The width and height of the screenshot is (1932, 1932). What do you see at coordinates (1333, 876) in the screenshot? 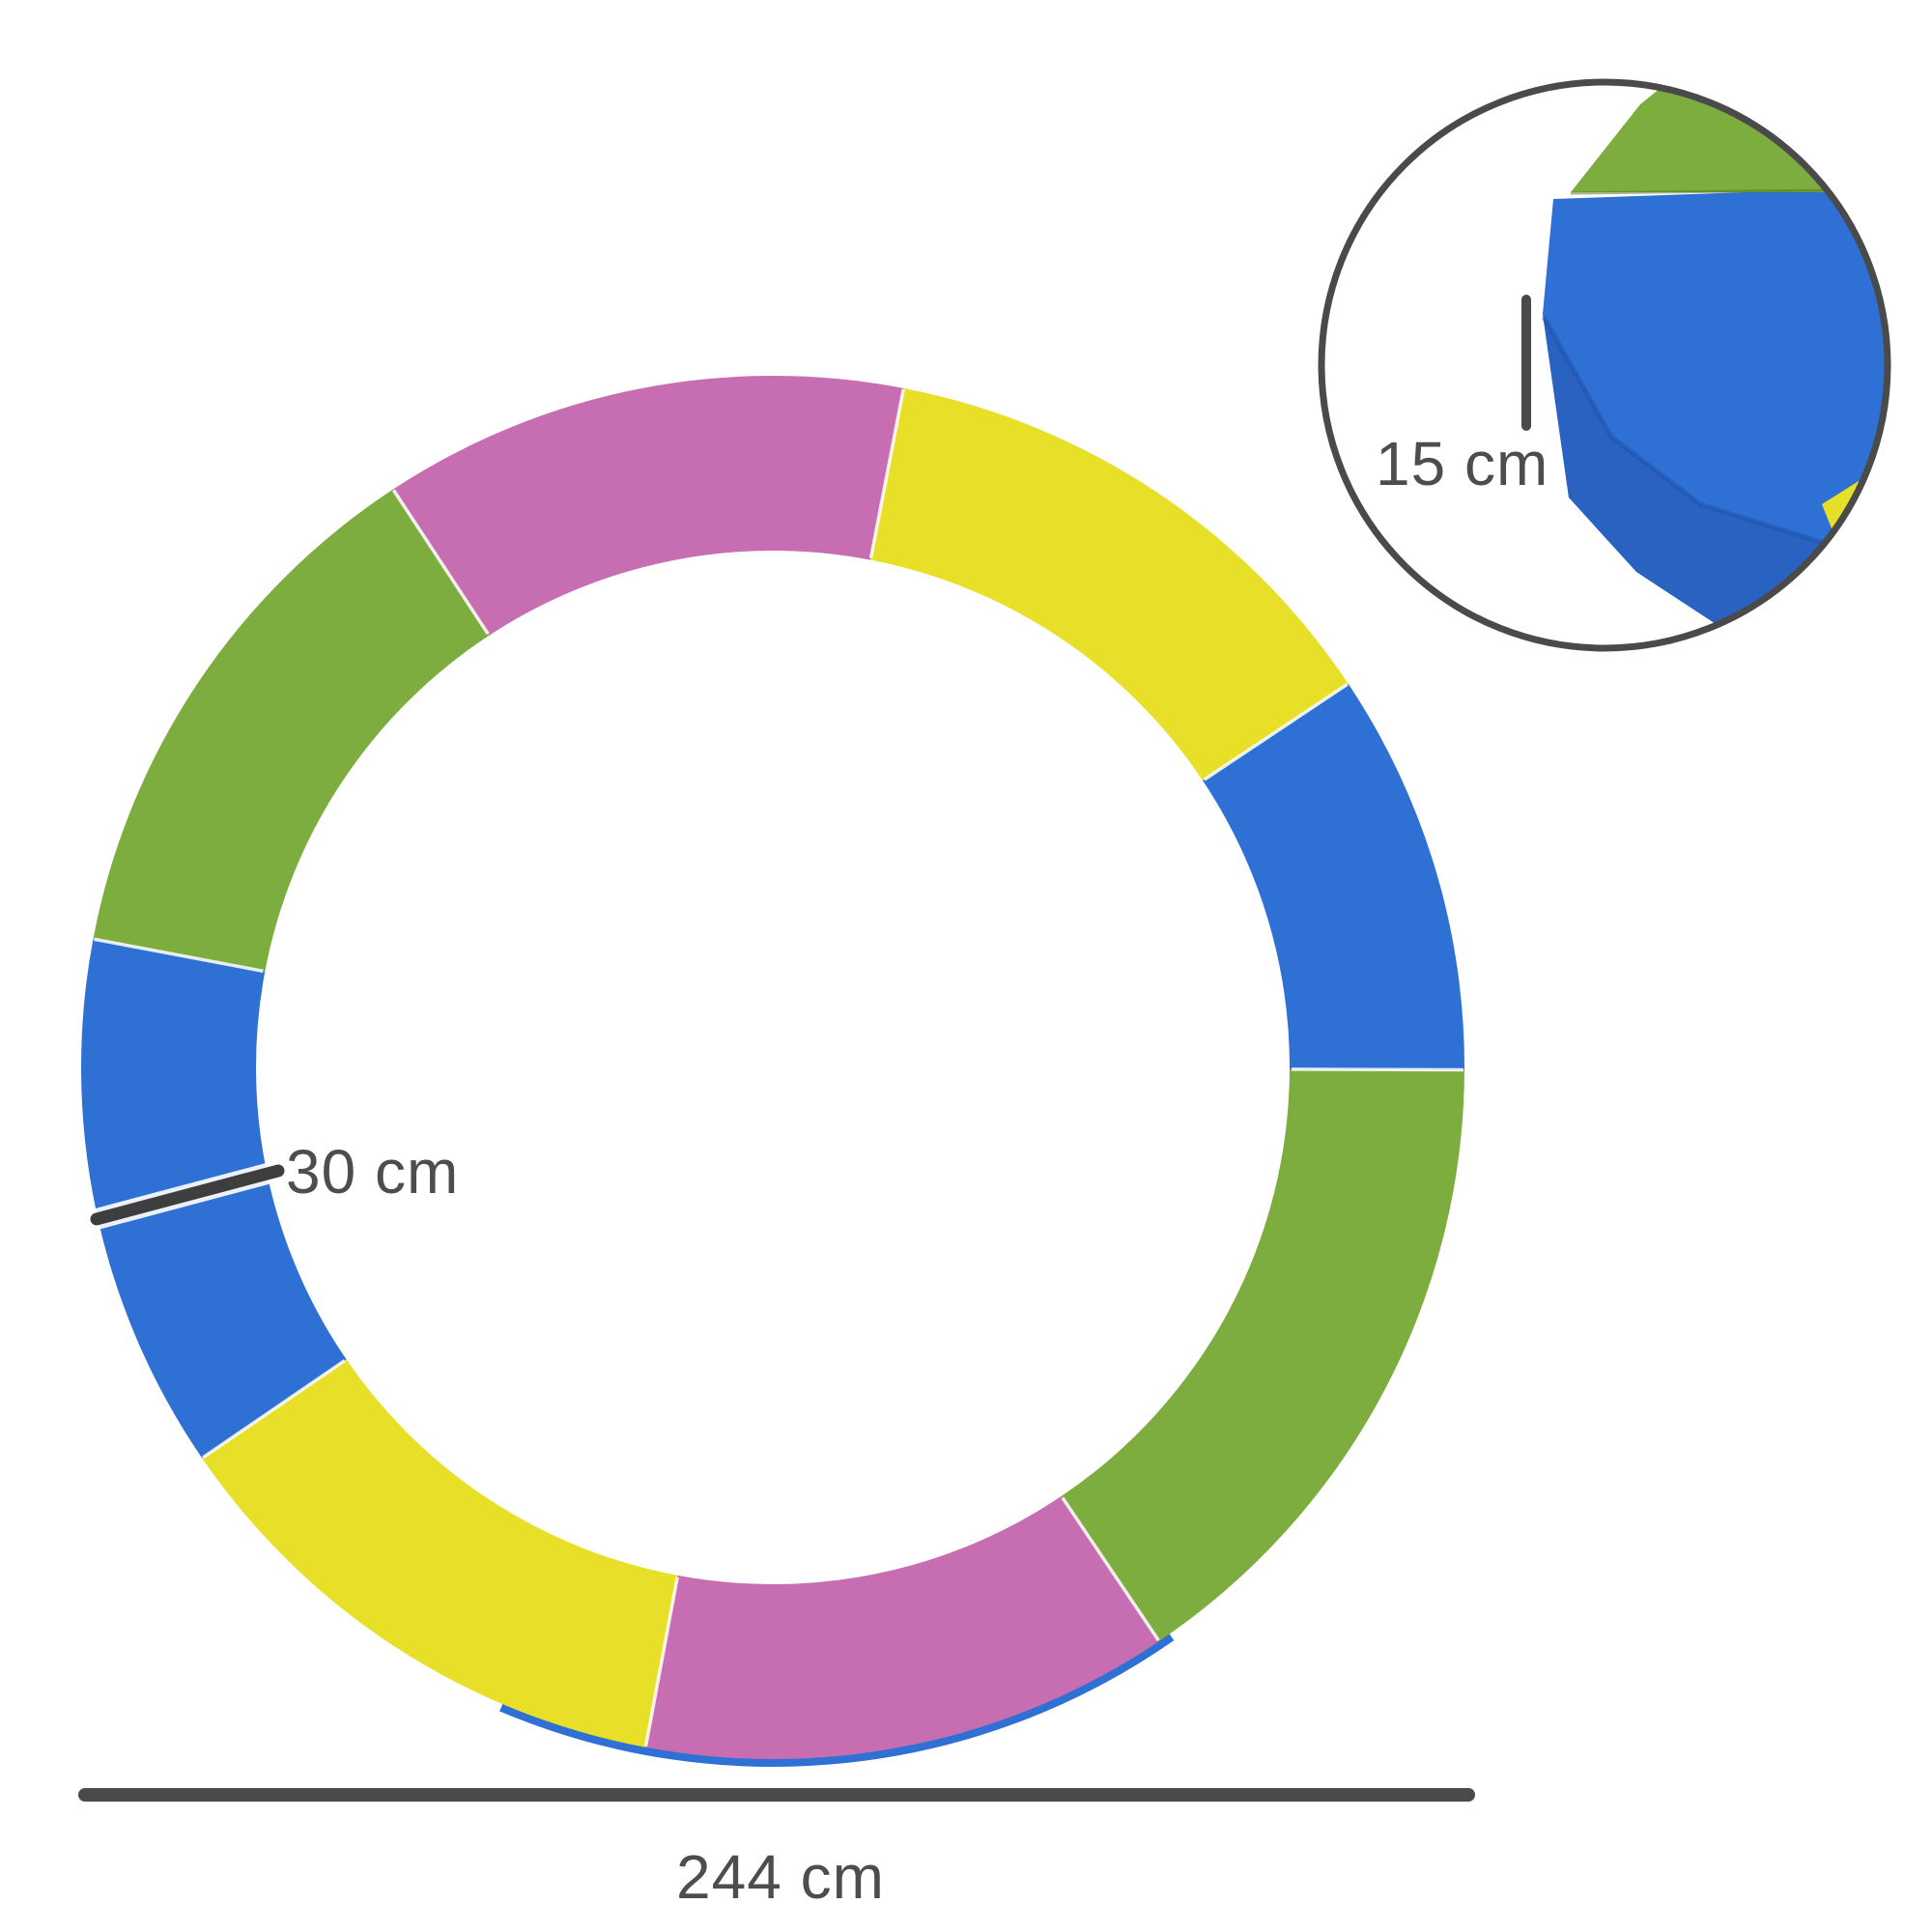
I see `pad-segment-blue-right` at bounding box center [1333, 876].